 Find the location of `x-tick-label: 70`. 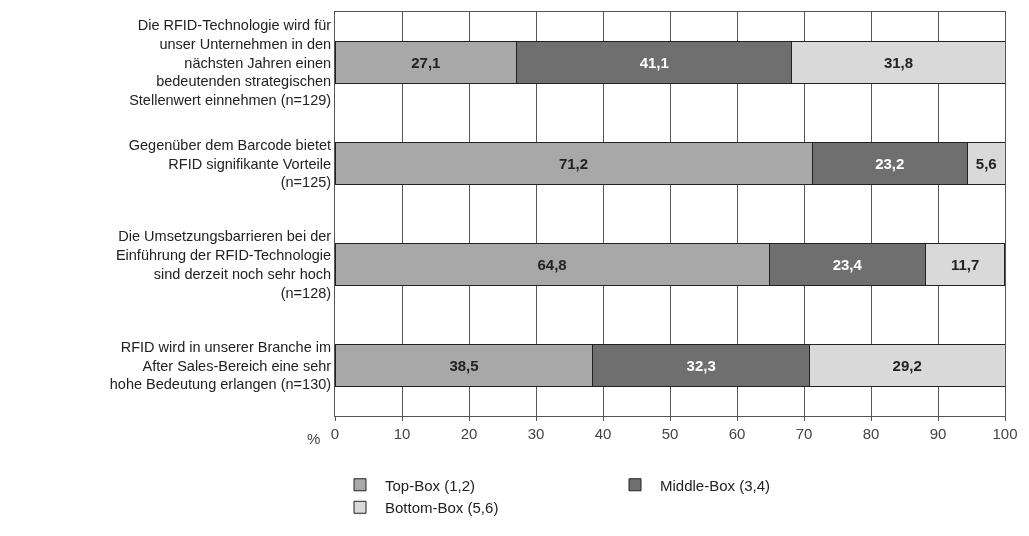

x-tick-label: 70 is located at coordinates (804, 433).